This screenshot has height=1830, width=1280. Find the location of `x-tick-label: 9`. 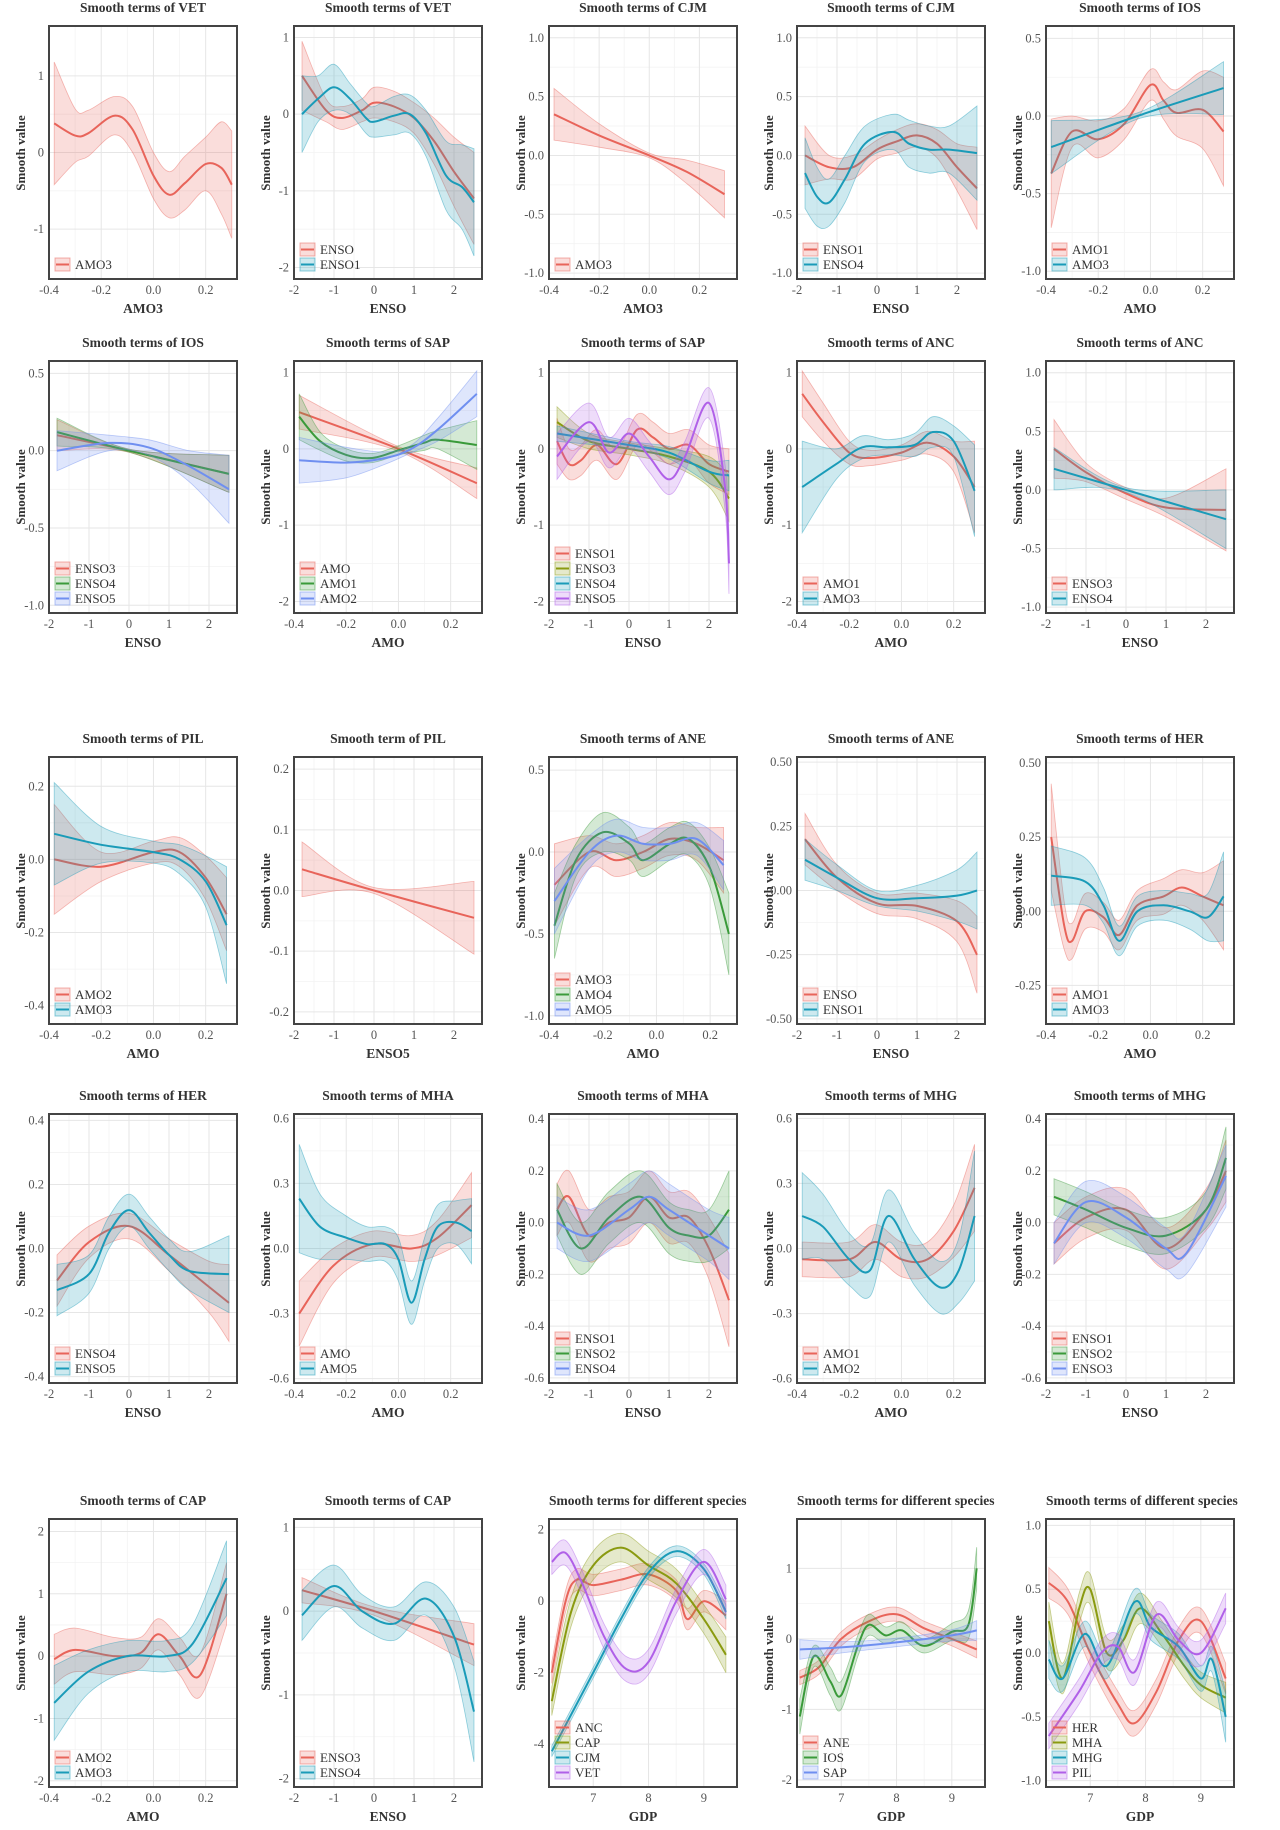

x-tick-label: 9 is located at coordinates (1201, 1798).